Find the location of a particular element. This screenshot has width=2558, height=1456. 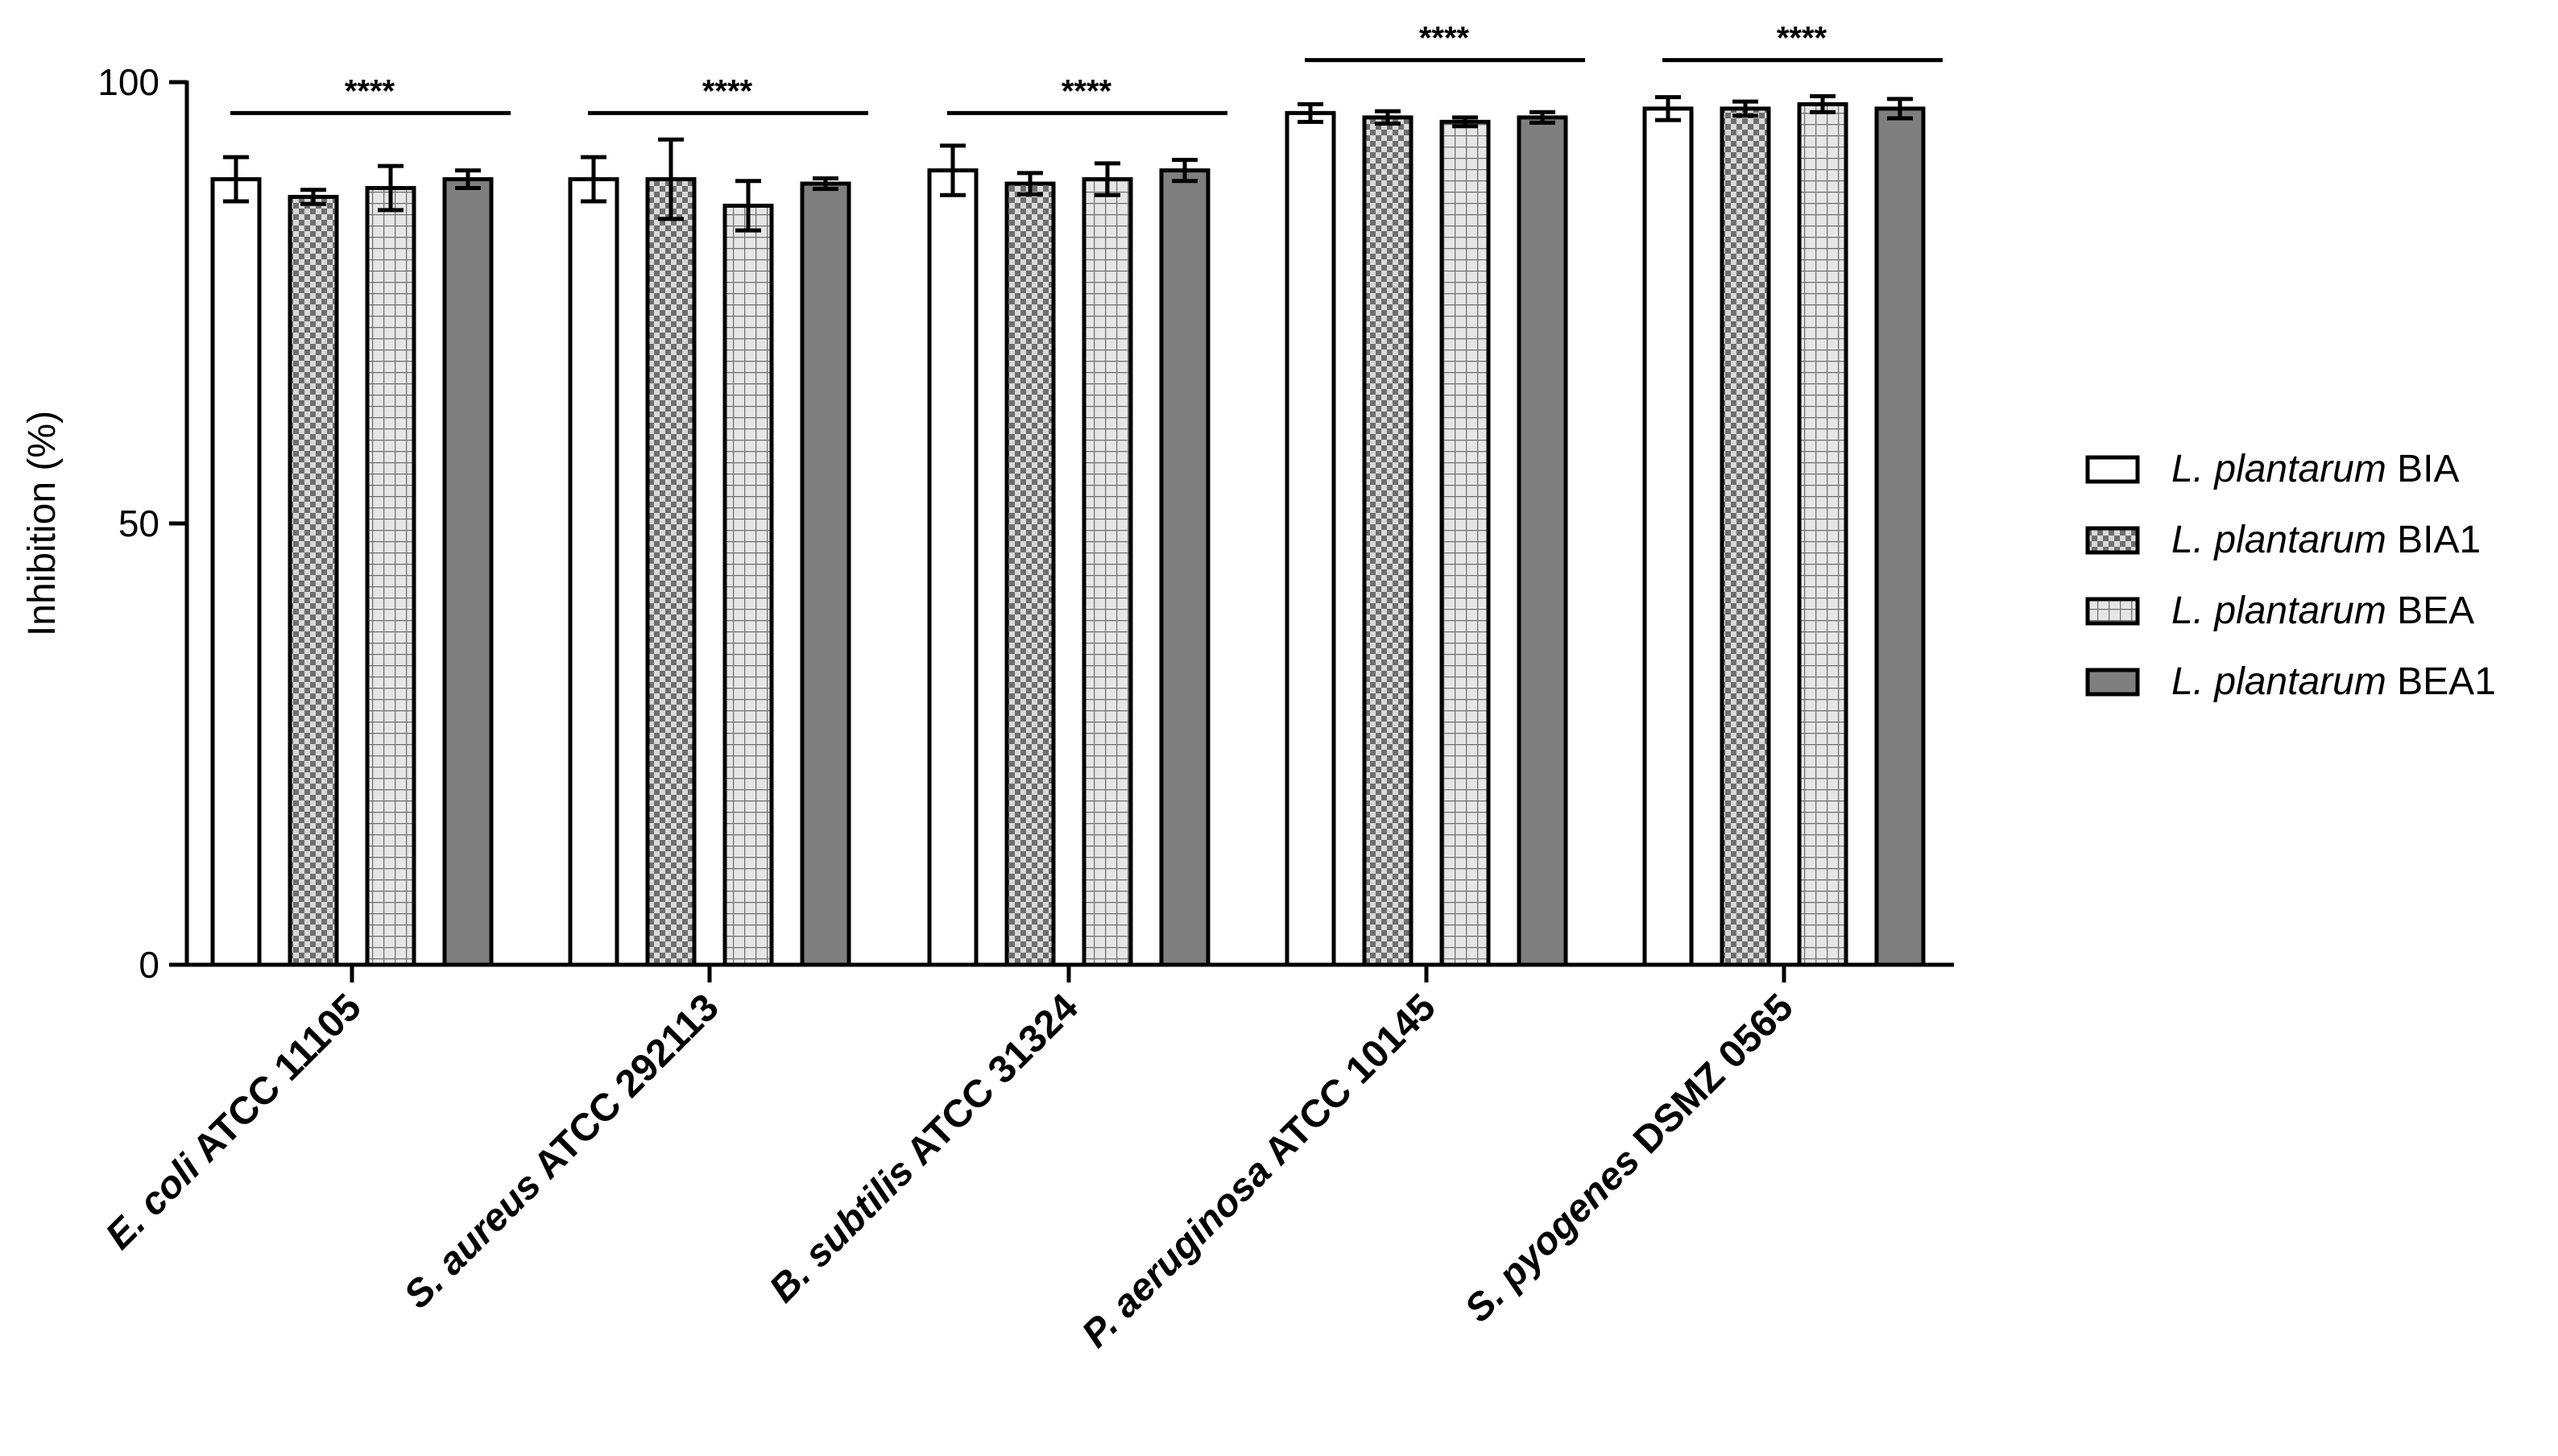

y-axis-label: Inhibition (%) is located at coordinates (42, 523).